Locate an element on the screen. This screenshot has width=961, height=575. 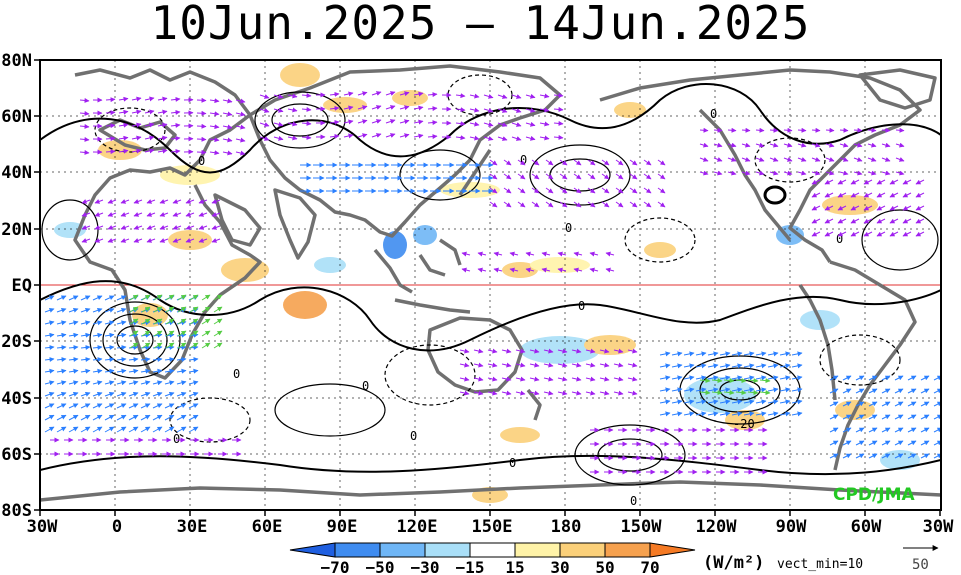
colorbar-segment is located at coordinates (312, 550).